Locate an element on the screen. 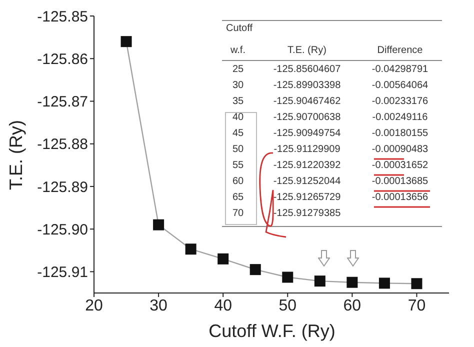 The width and height of the screenshot is (474, 347). y-tick-label: -125.89 is located at coordinates (62, 187).